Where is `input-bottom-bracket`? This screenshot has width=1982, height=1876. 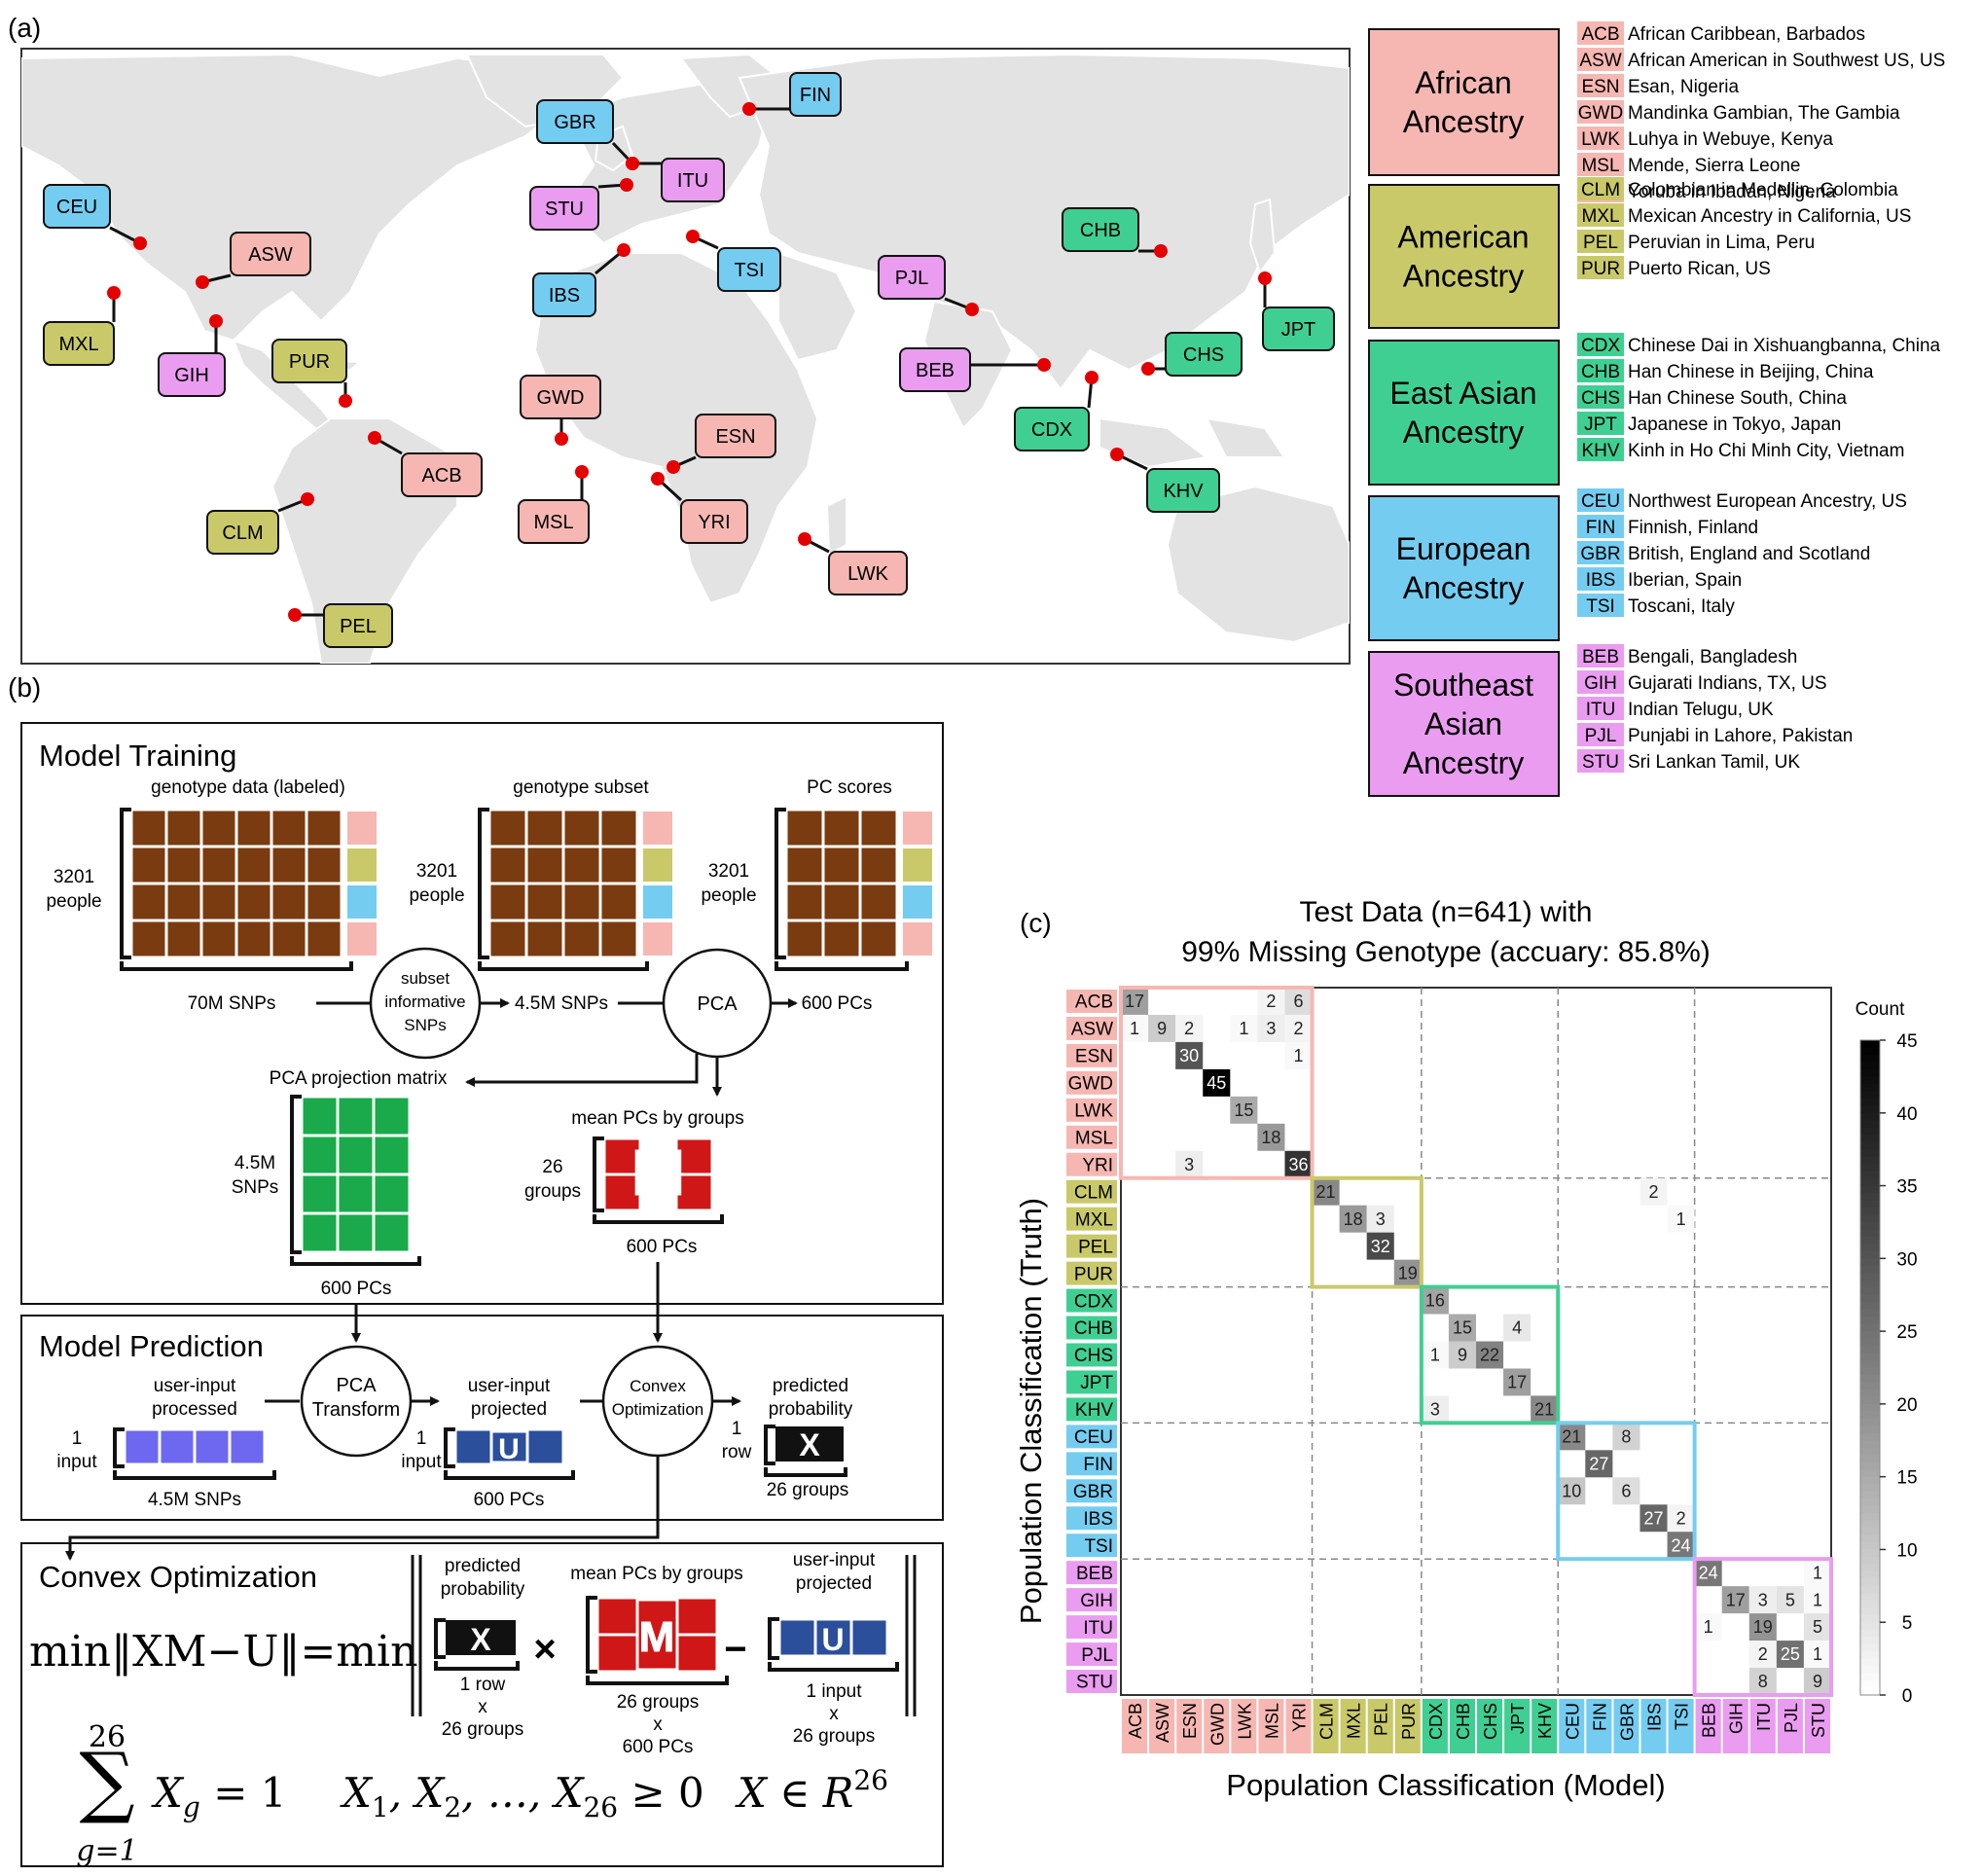 input-bottom-bracket is located at coordinates (194, 1475).